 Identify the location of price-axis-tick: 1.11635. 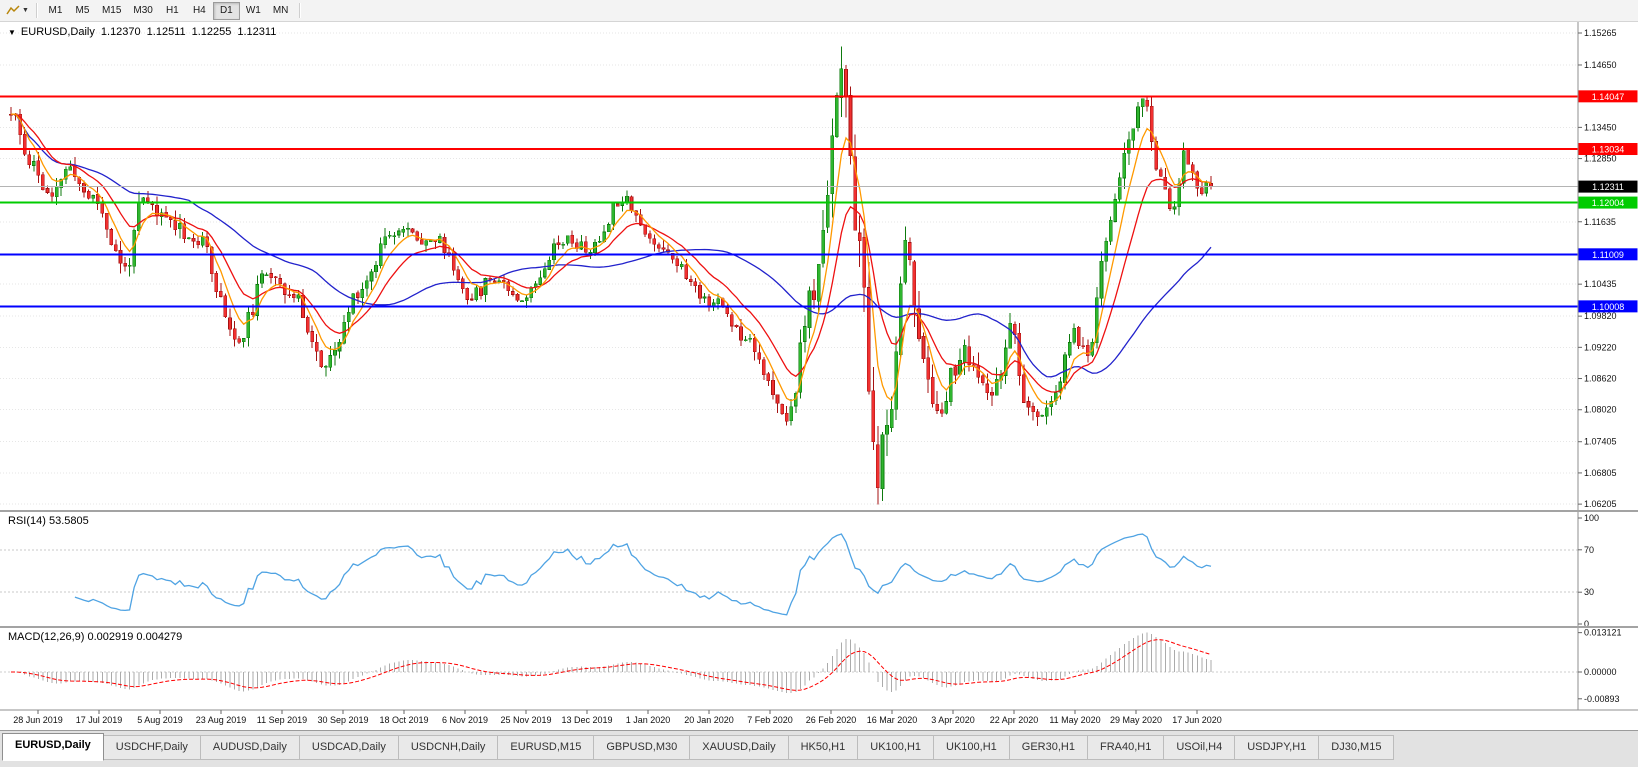
(1600, 222).